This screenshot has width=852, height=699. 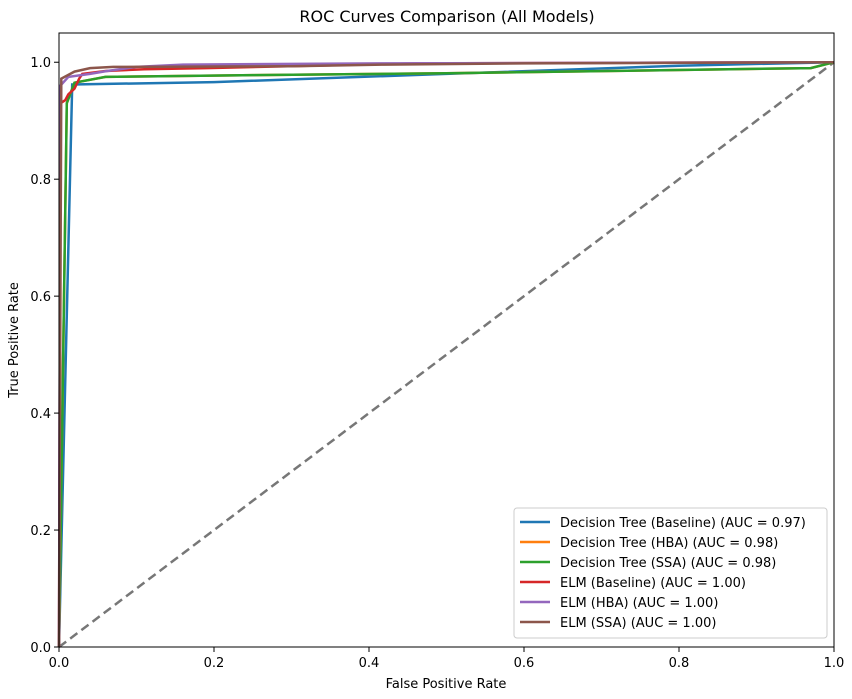 I want to click on x-tick-label: 0.0, so click(x=59, y=663).